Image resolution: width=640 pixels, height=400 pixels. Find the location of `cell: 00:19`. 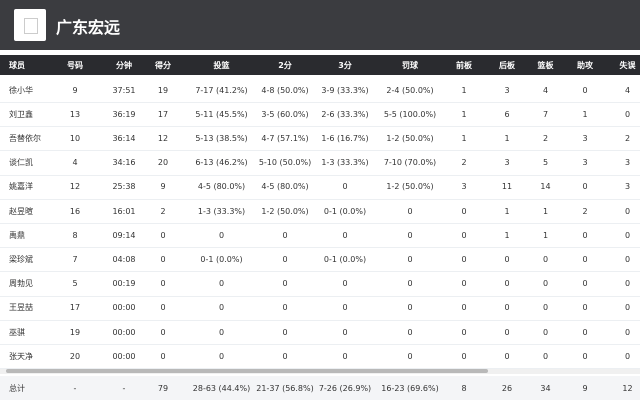

cell: 00:19 is located at coordinates (124, 284).